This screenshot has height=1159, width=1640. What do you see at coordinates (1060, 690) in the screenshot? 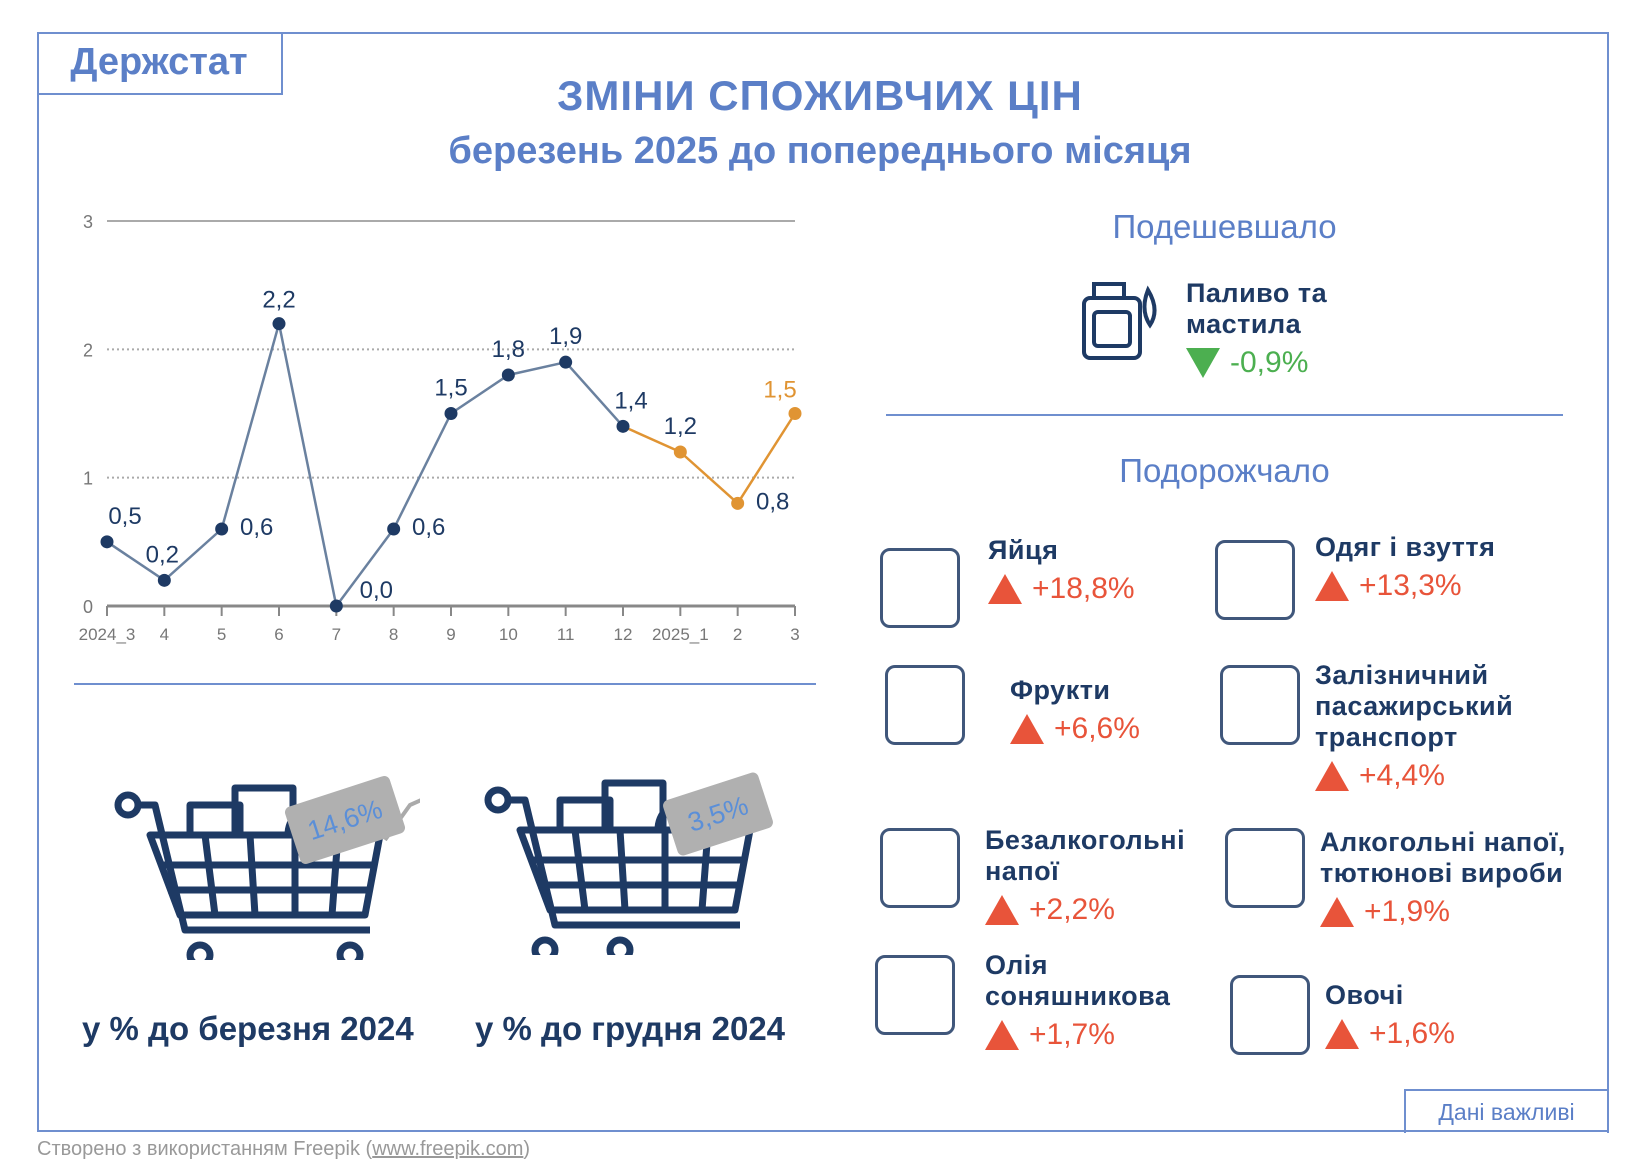
I see `category-name: Фрукти` at bounding box center [1060, 690].